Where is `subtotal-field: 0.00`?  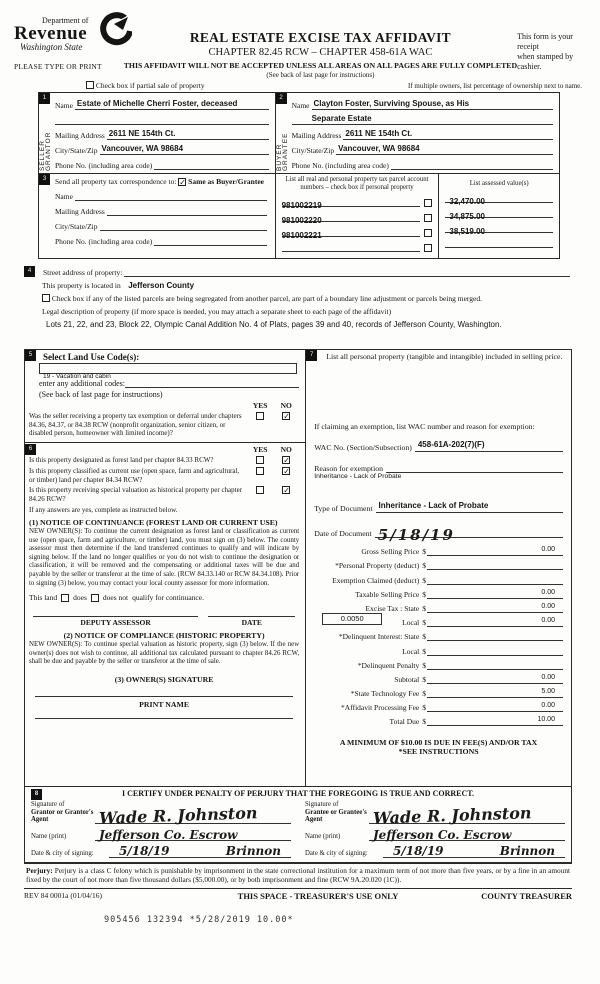 subtotal-field: 0.00 is located at coordinates (494, 678).